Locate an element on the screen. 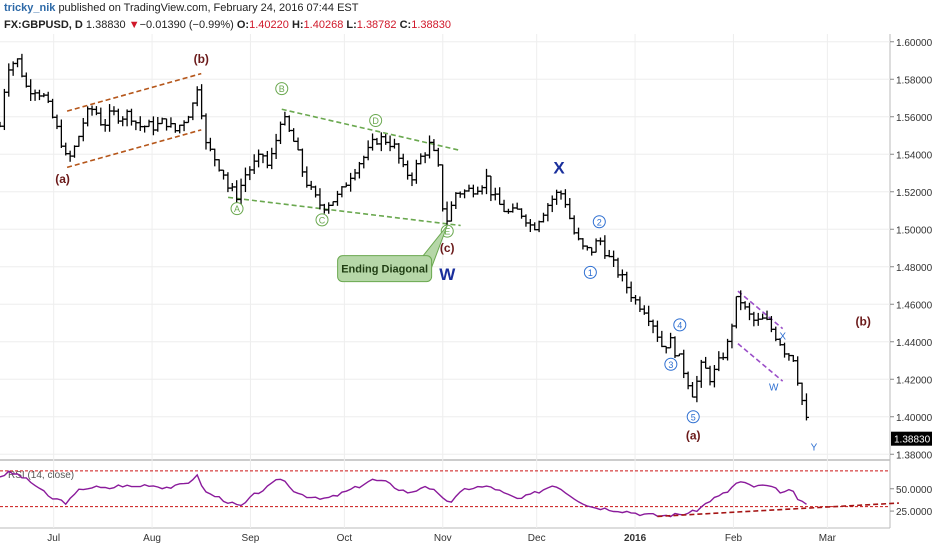  time-tick-label: Jul is located at coordinates (53, 538).